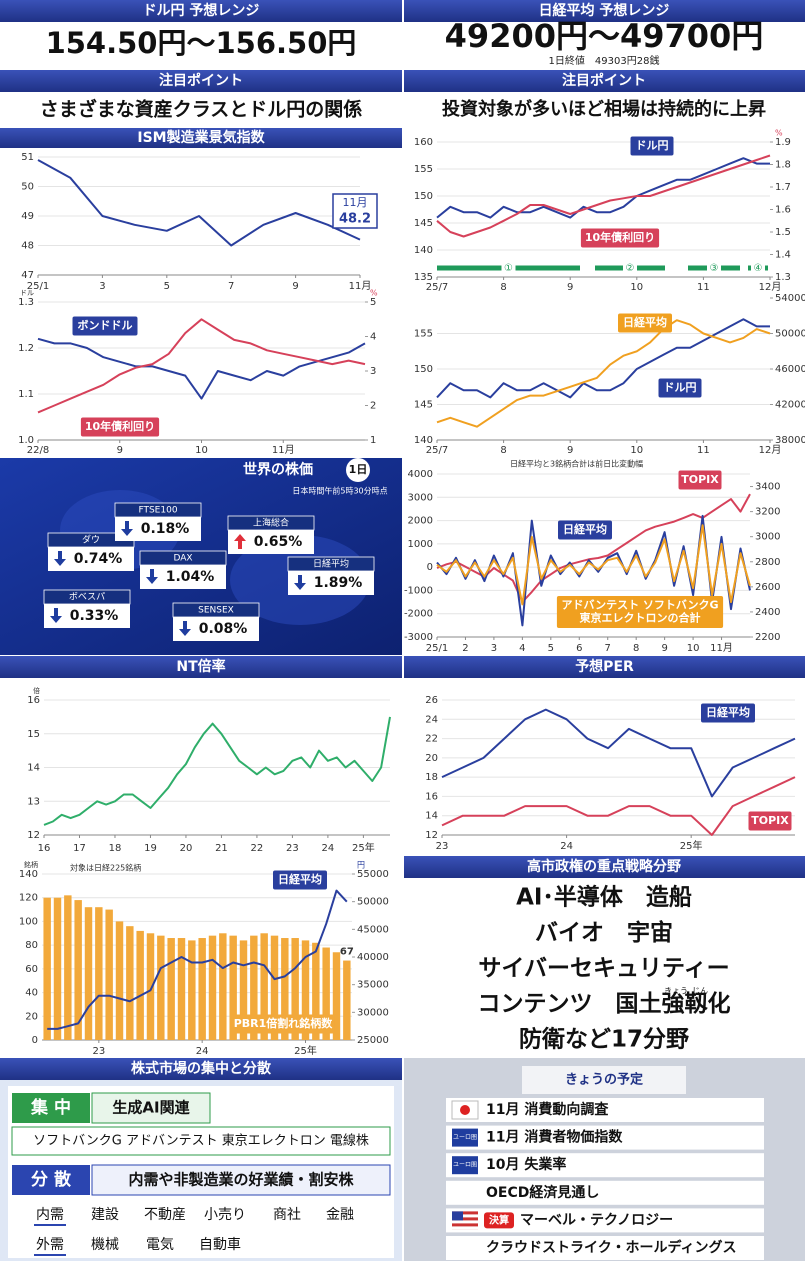 This screenshot has height=1261, width=805. I want to click on x-tick-label: 18, so click(115, 848).